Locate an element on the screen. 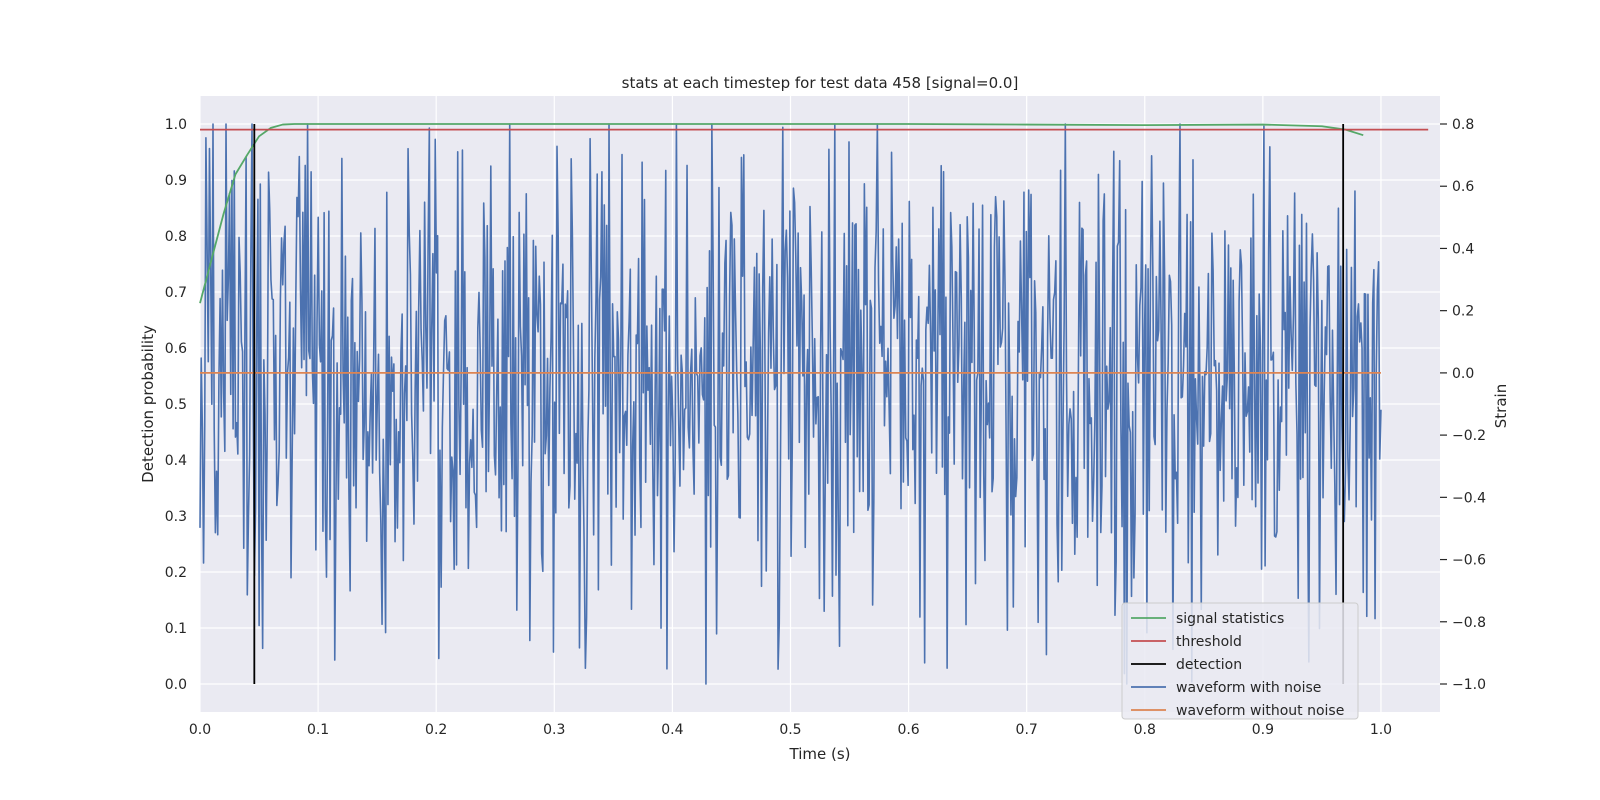 The width and height of the screenshot is (1600, 800). y-tick-label: 0.1 is located at coordinates (176, 629).